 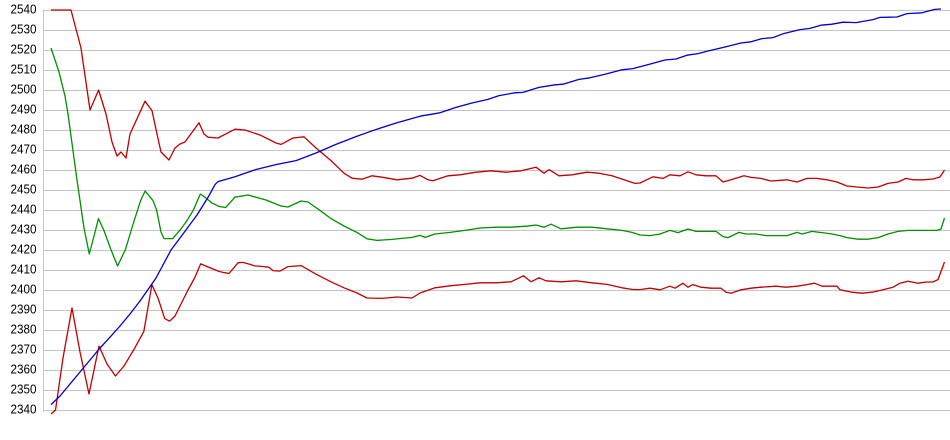 I want to click on svg-text: 2490, so click(x=24, y=109).